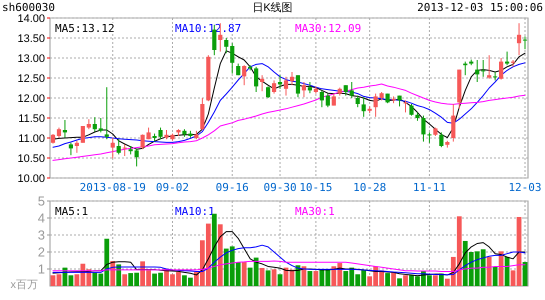 Image resolution: width=545 pixels, height=300 pixels. Describe the element at coordinates (315, 187) in the screenshot. I see `x-tick-label: 10-15` at that location.